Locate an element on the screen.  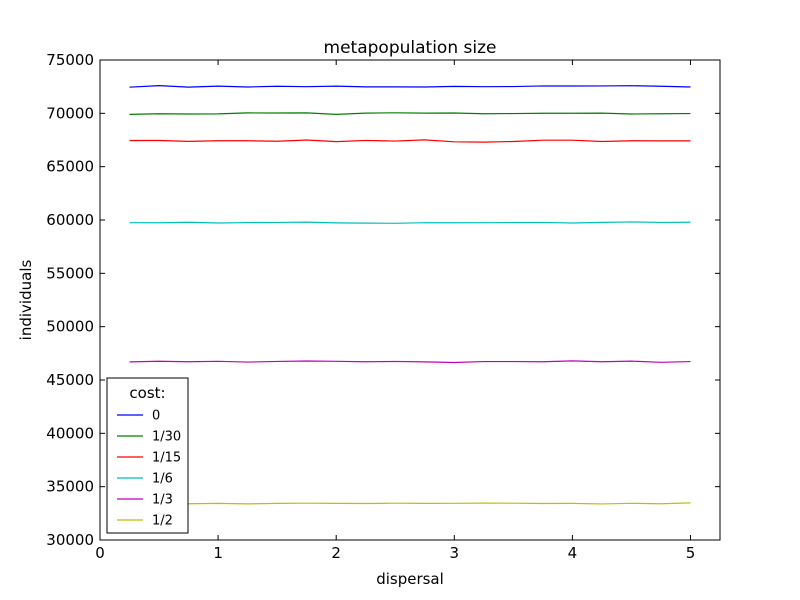
y-tick-label: 30000 is located at coordinates (70, 540).